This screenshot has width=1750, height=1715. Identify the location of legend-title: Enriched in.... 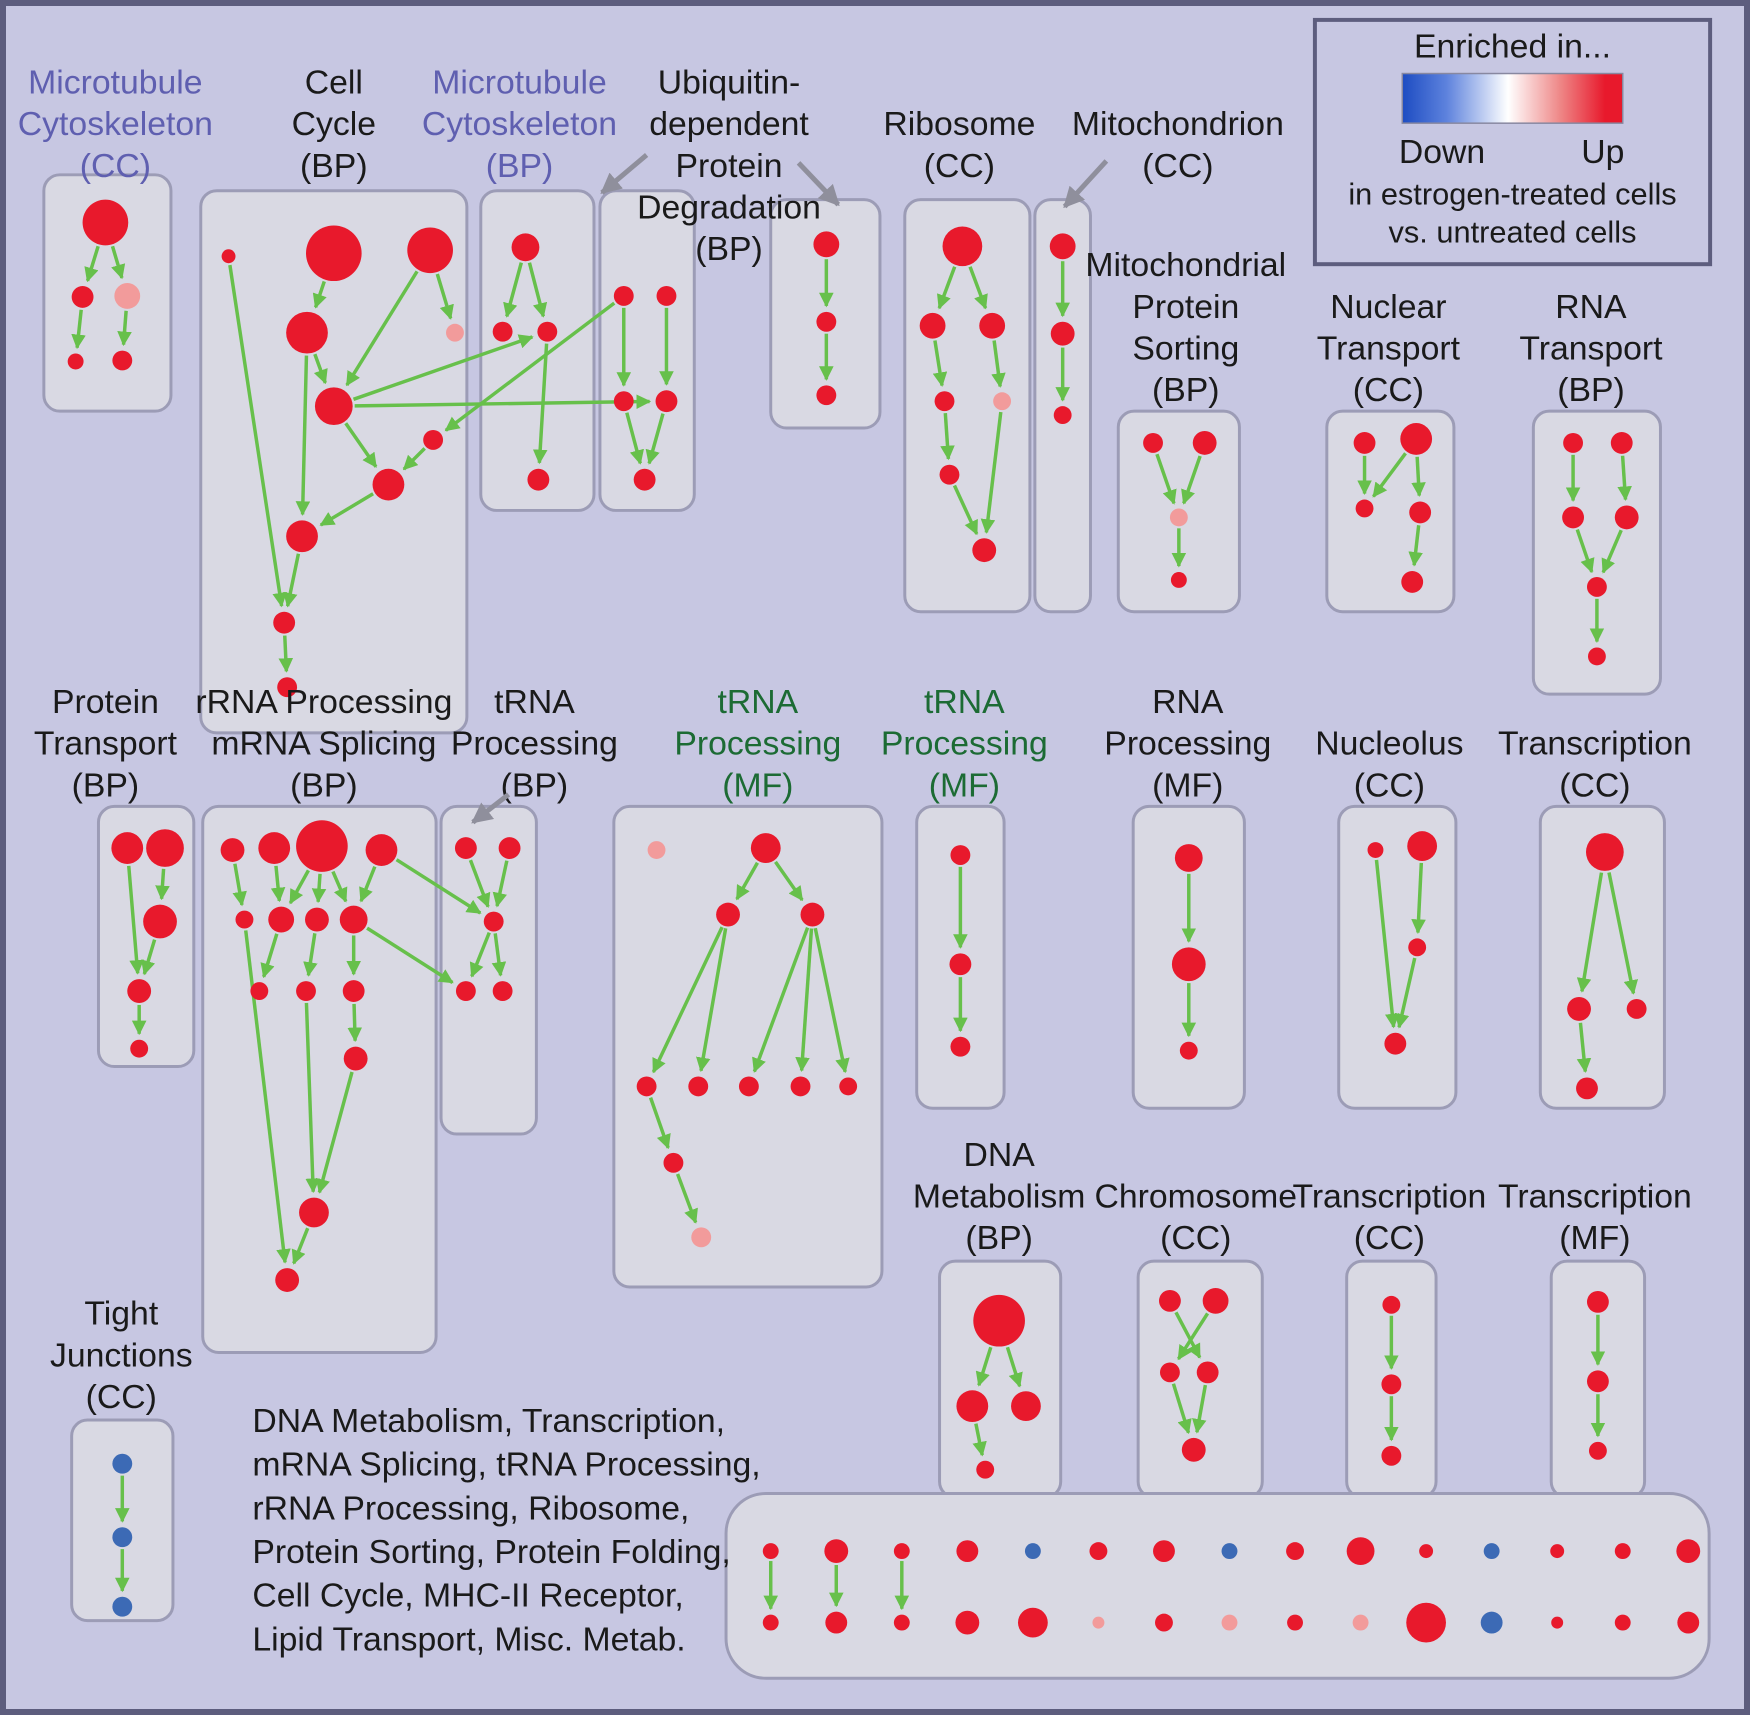
(1512, 47).